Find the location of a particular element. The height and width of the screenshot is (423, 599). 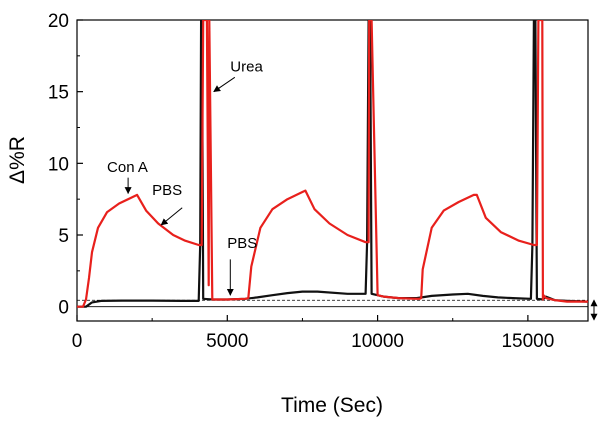

x-tick-label: 5000 is located at coordinates (227, 341).